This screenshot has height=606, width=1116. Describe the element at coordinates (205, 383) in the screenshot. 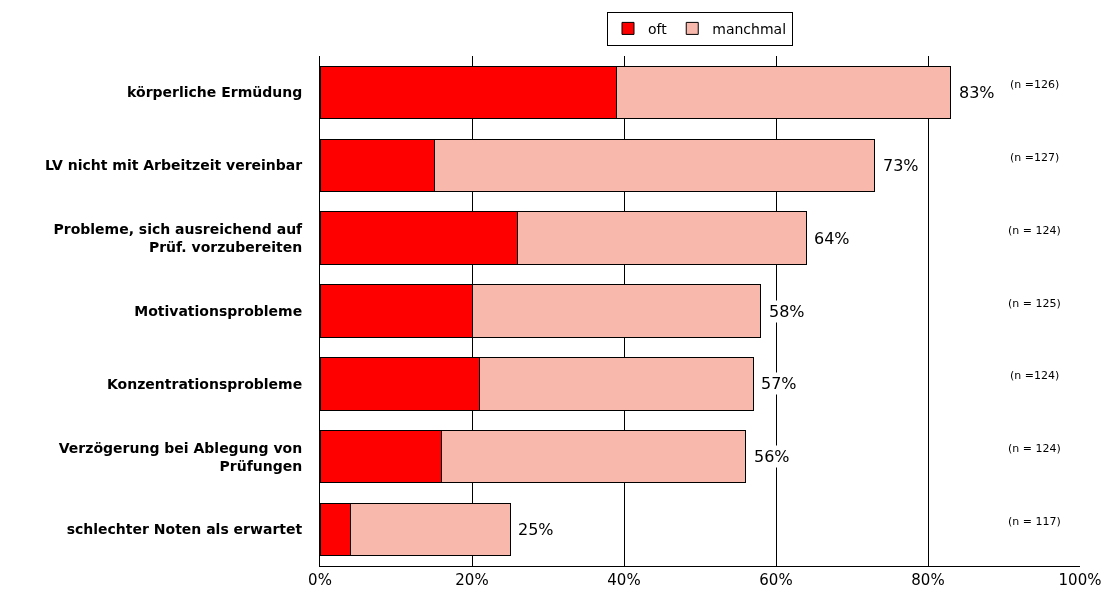

I see `y-tick-label: Konzentrationsprobleme` at that location.